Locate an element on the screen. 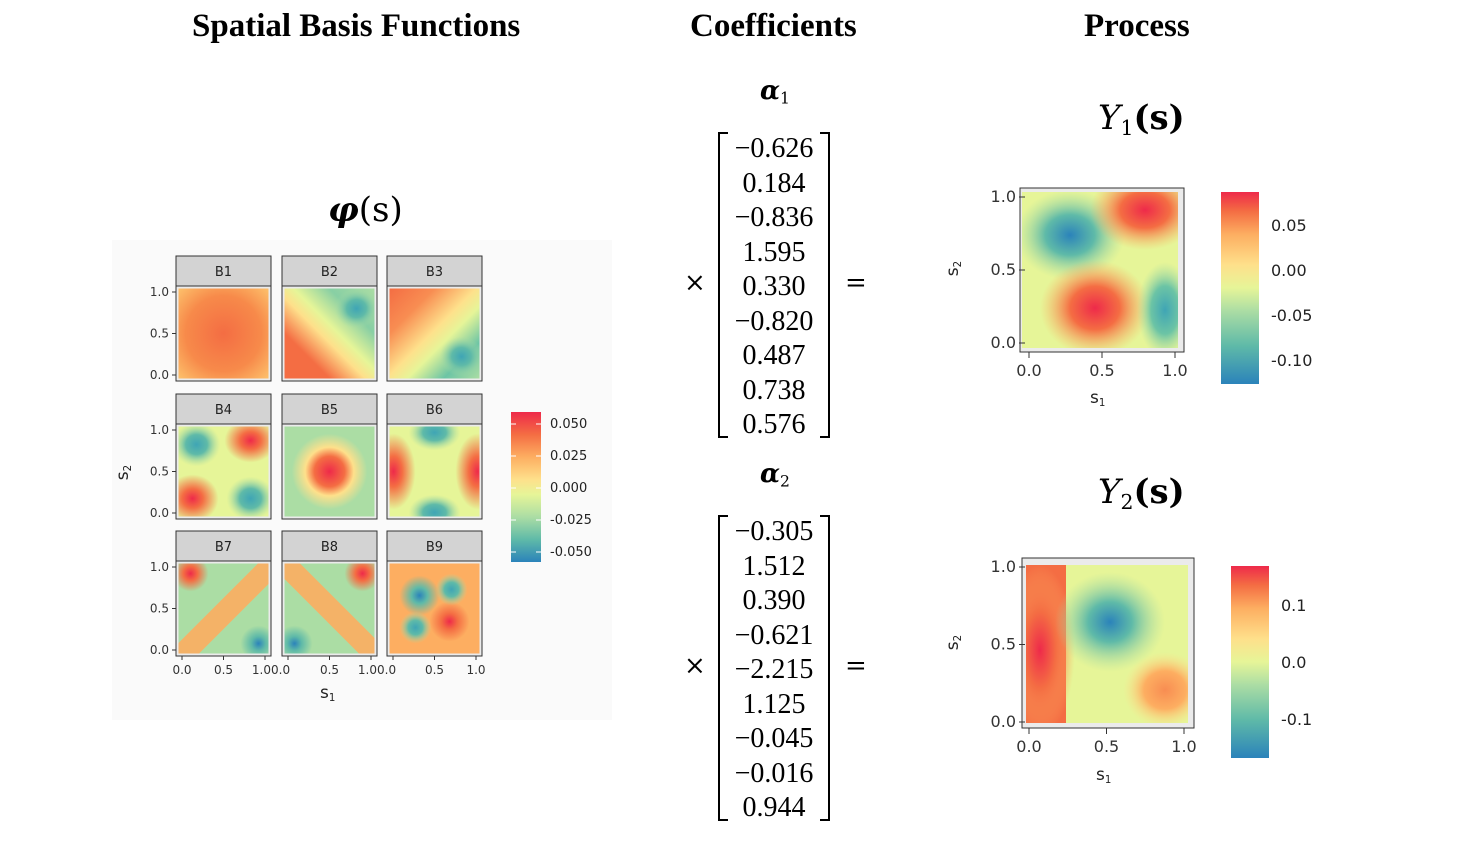 This screenshot has height=855, width=1474. legend-label: -0.1 is located at coordinates (1296, 719).